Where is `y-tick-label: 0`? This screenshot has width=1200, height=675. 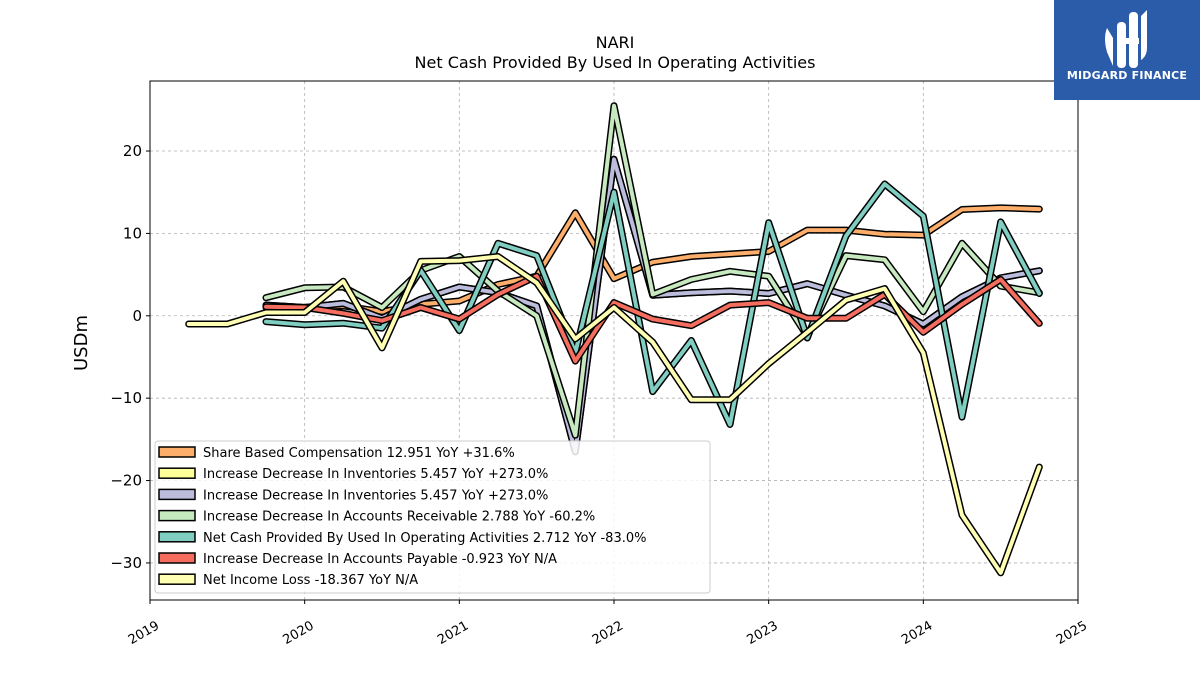
y-tick-label: 0 is located at coordinates (137, 316).